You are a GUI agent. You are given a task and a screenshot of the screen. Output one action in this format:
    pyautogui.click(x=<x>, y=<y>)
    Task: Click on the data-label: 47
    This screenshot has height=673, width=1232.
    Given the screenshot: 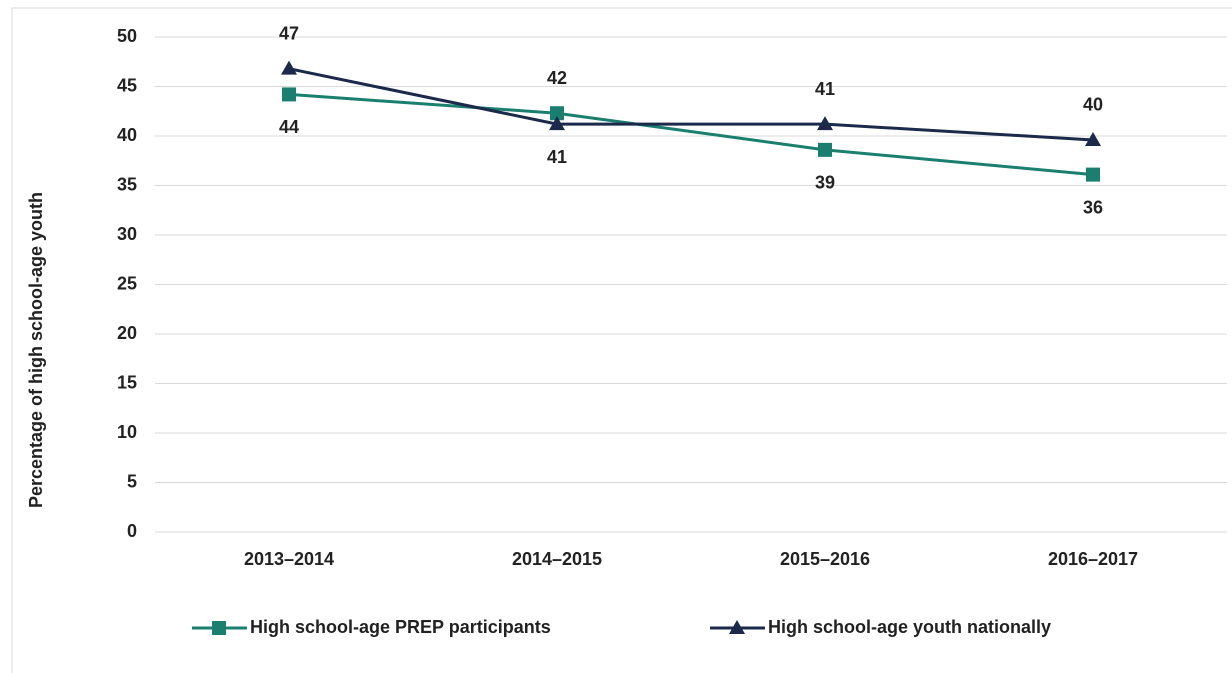 What is the action you would take?
    pyautogui.click(x=289, y=33)
    